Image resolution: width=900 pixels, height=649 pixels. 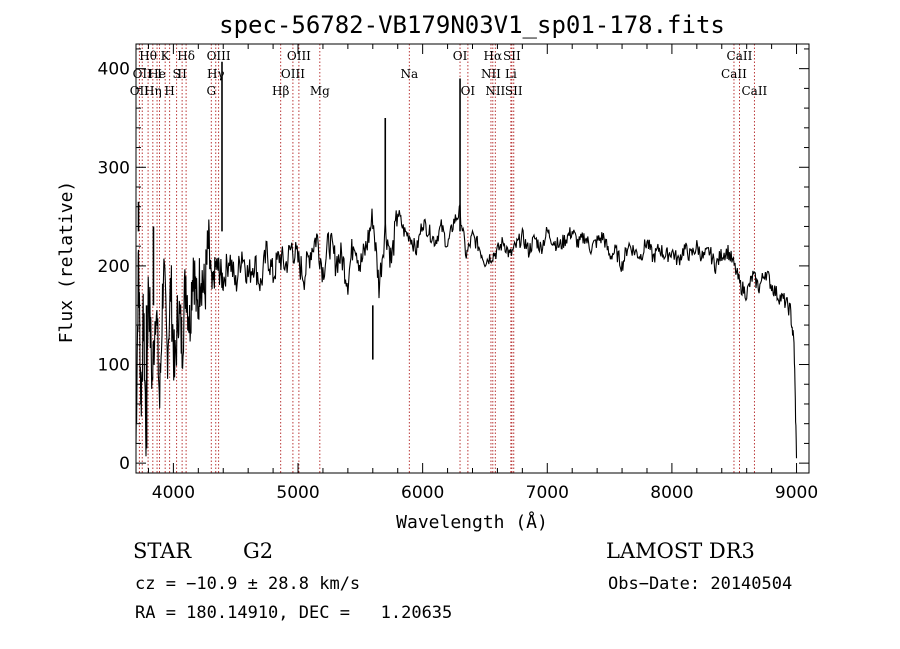 I want to click on y-tick-label: 0, so click(x=124, y=464).